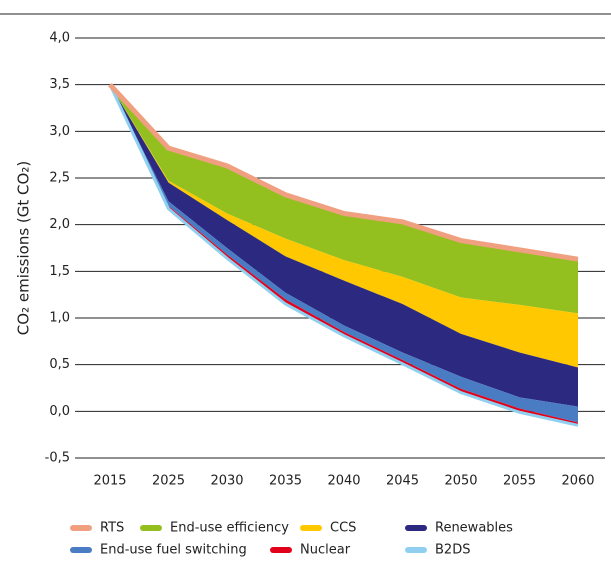  What do you see at coordinates (402, 481) in the screenshot?
I see `x-tick-label: 2045` at bounding box center [402, 481].